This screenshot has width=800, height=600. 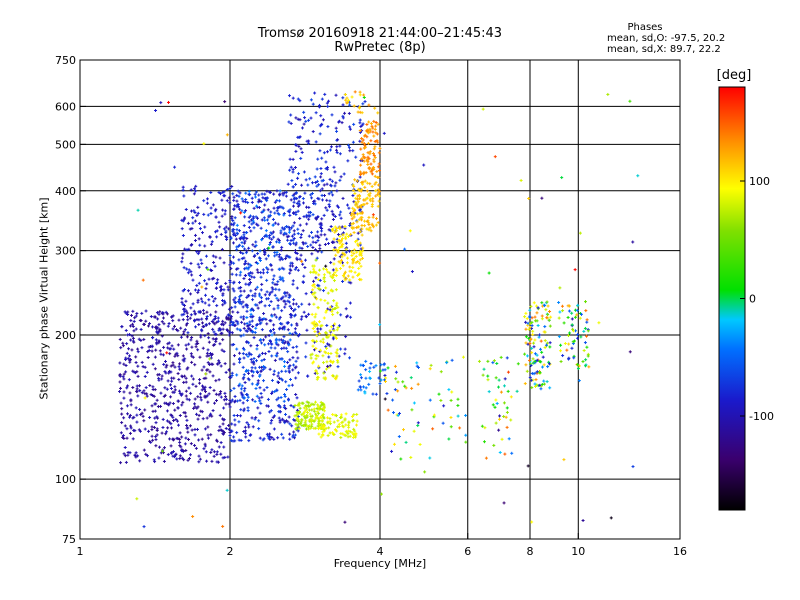 What do you see at coordinates (80, 551) in the screenshot?
I see `x-tick-label: 1` at bounding box center [80, 551].